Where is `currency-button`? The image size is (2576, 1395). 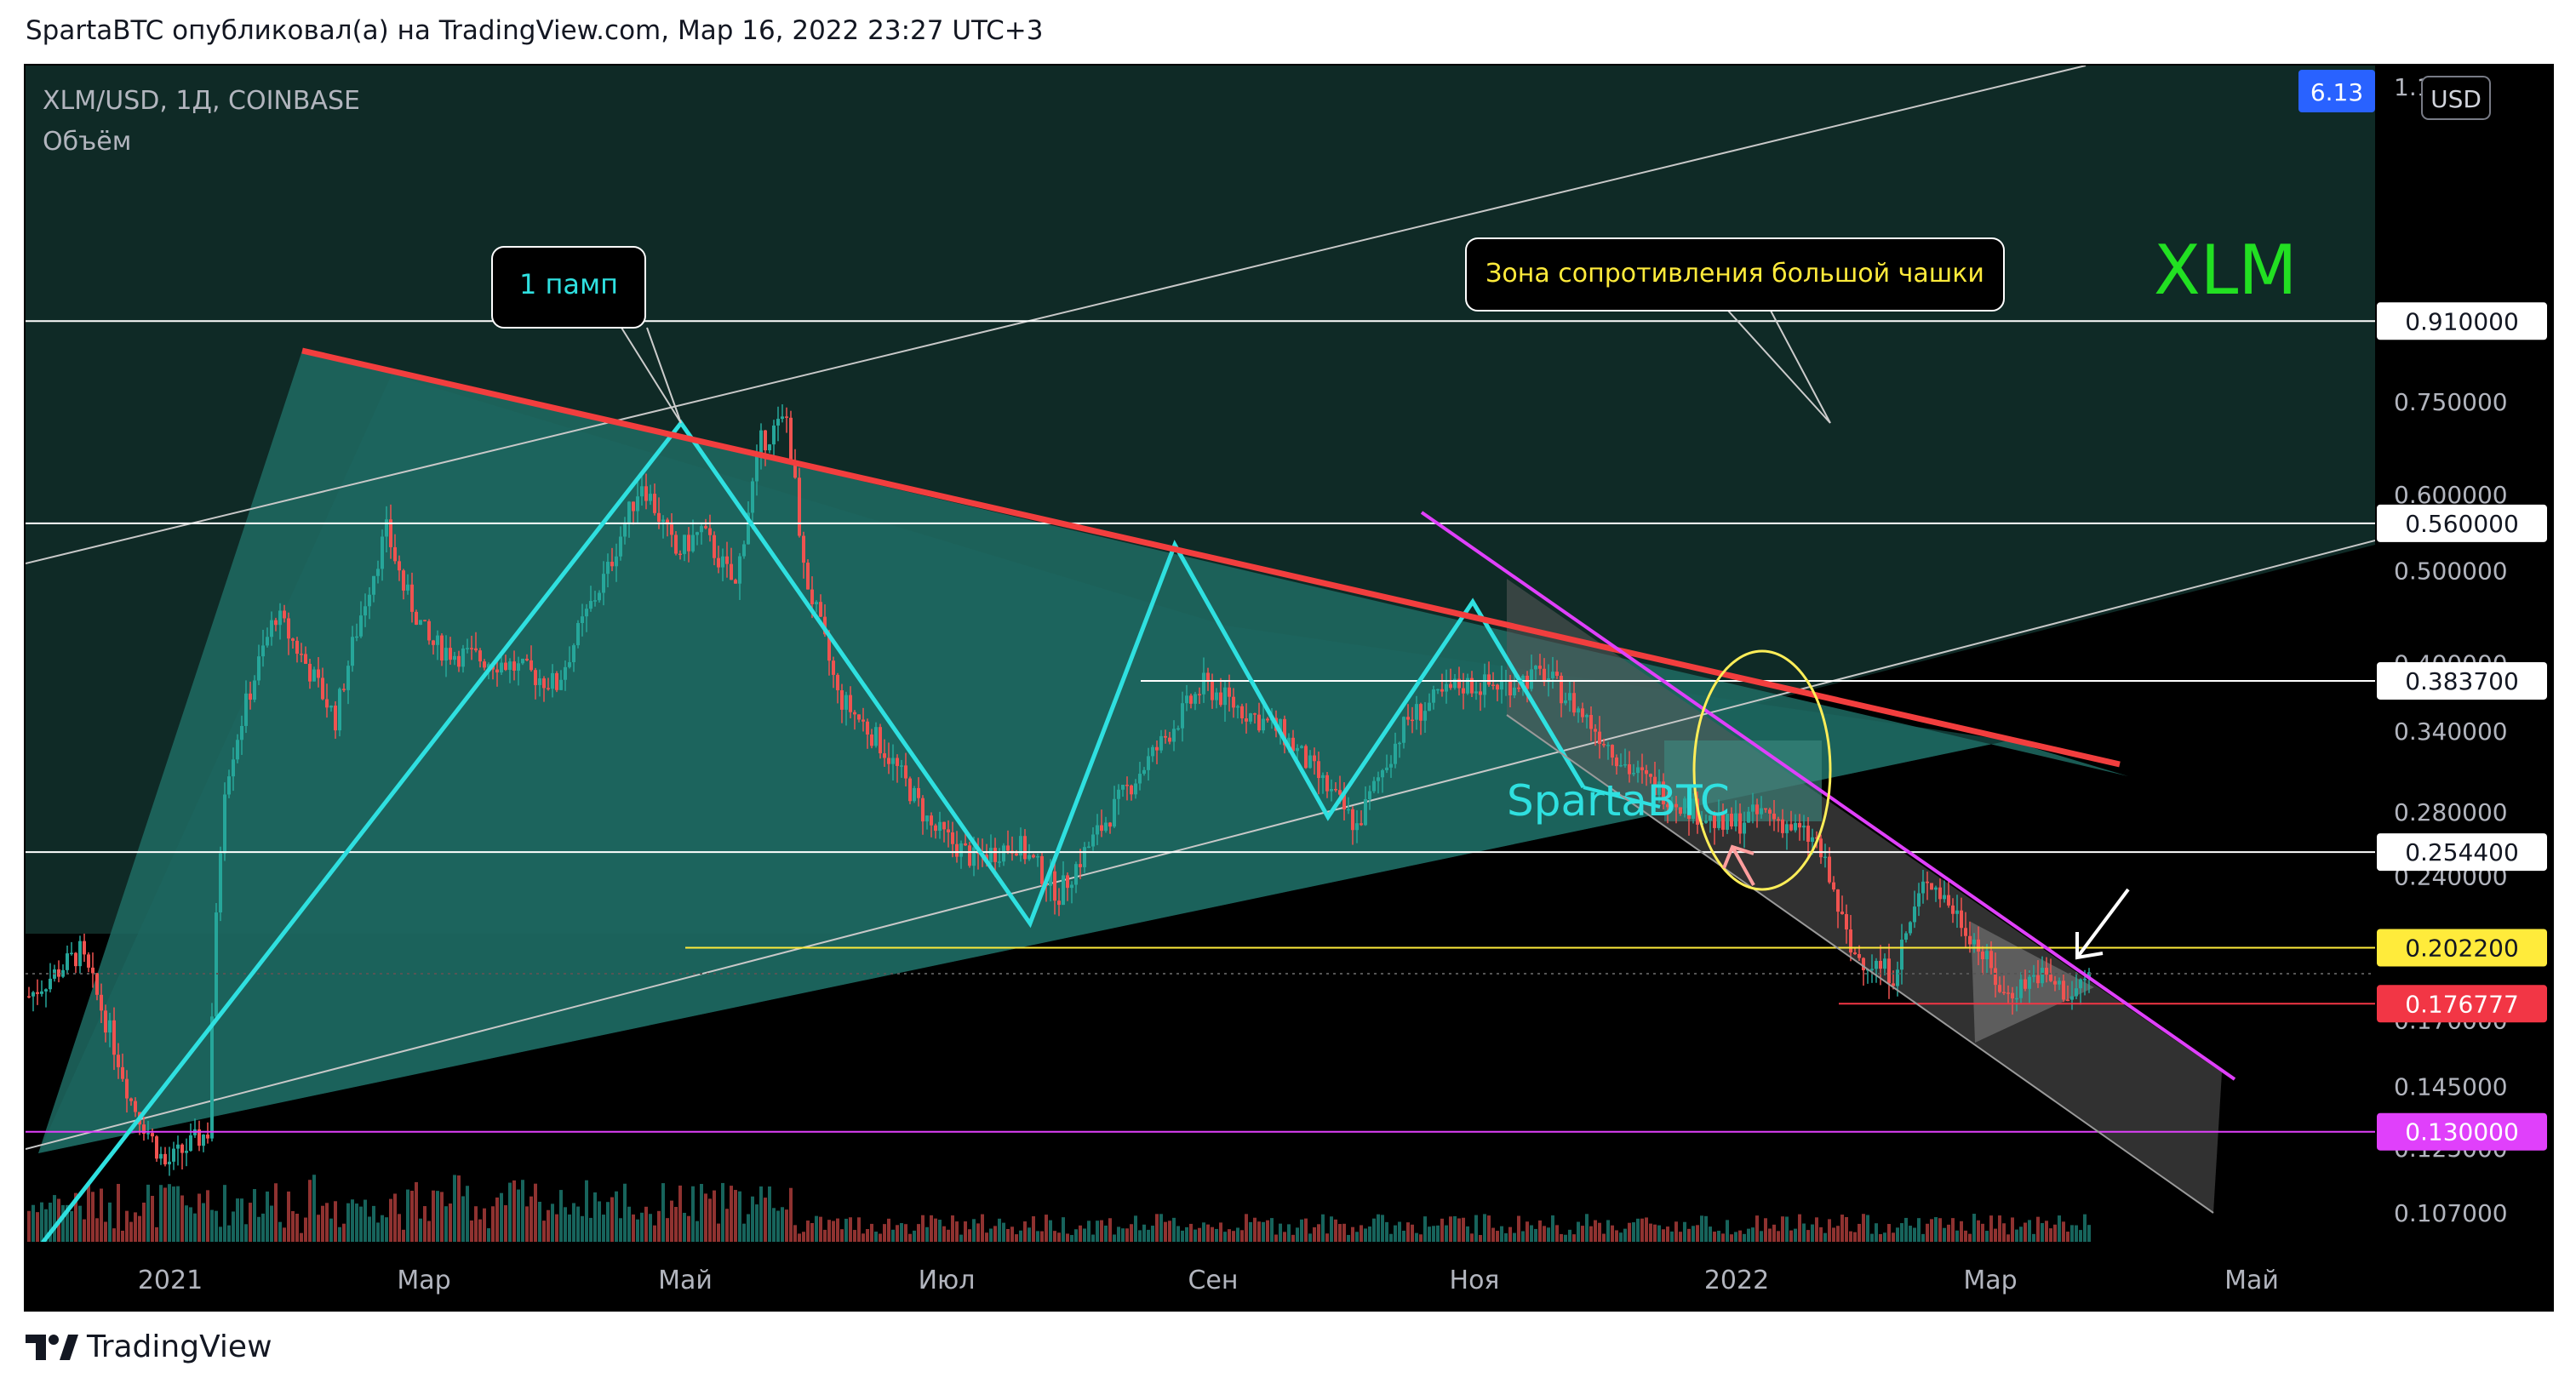 currency-button is located at coordinates (2456, 98).